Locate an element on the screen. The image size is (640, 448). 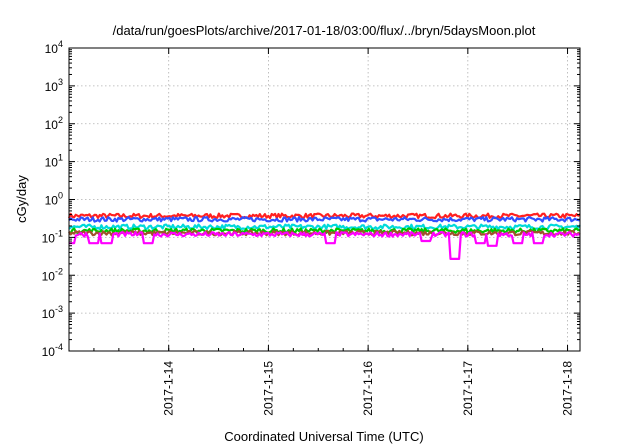
y-tick-label: 10⁻⁴ is located at coordinates (52, 350).